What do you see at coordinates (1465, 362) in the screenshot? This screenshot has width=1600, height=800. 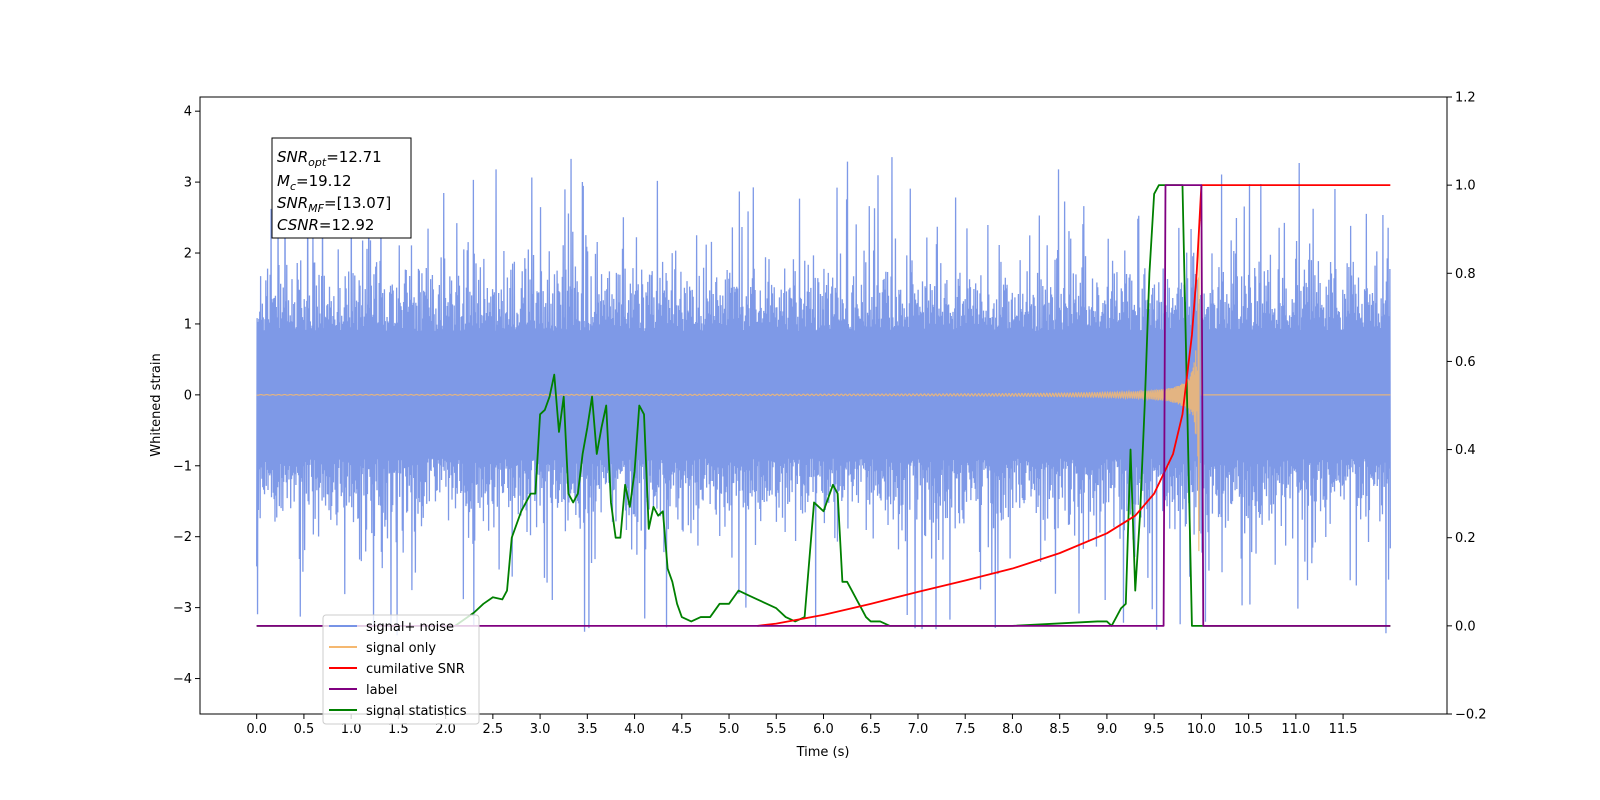 I see `y2-tick-label: 0.6` at bounding box center [1465, 362].